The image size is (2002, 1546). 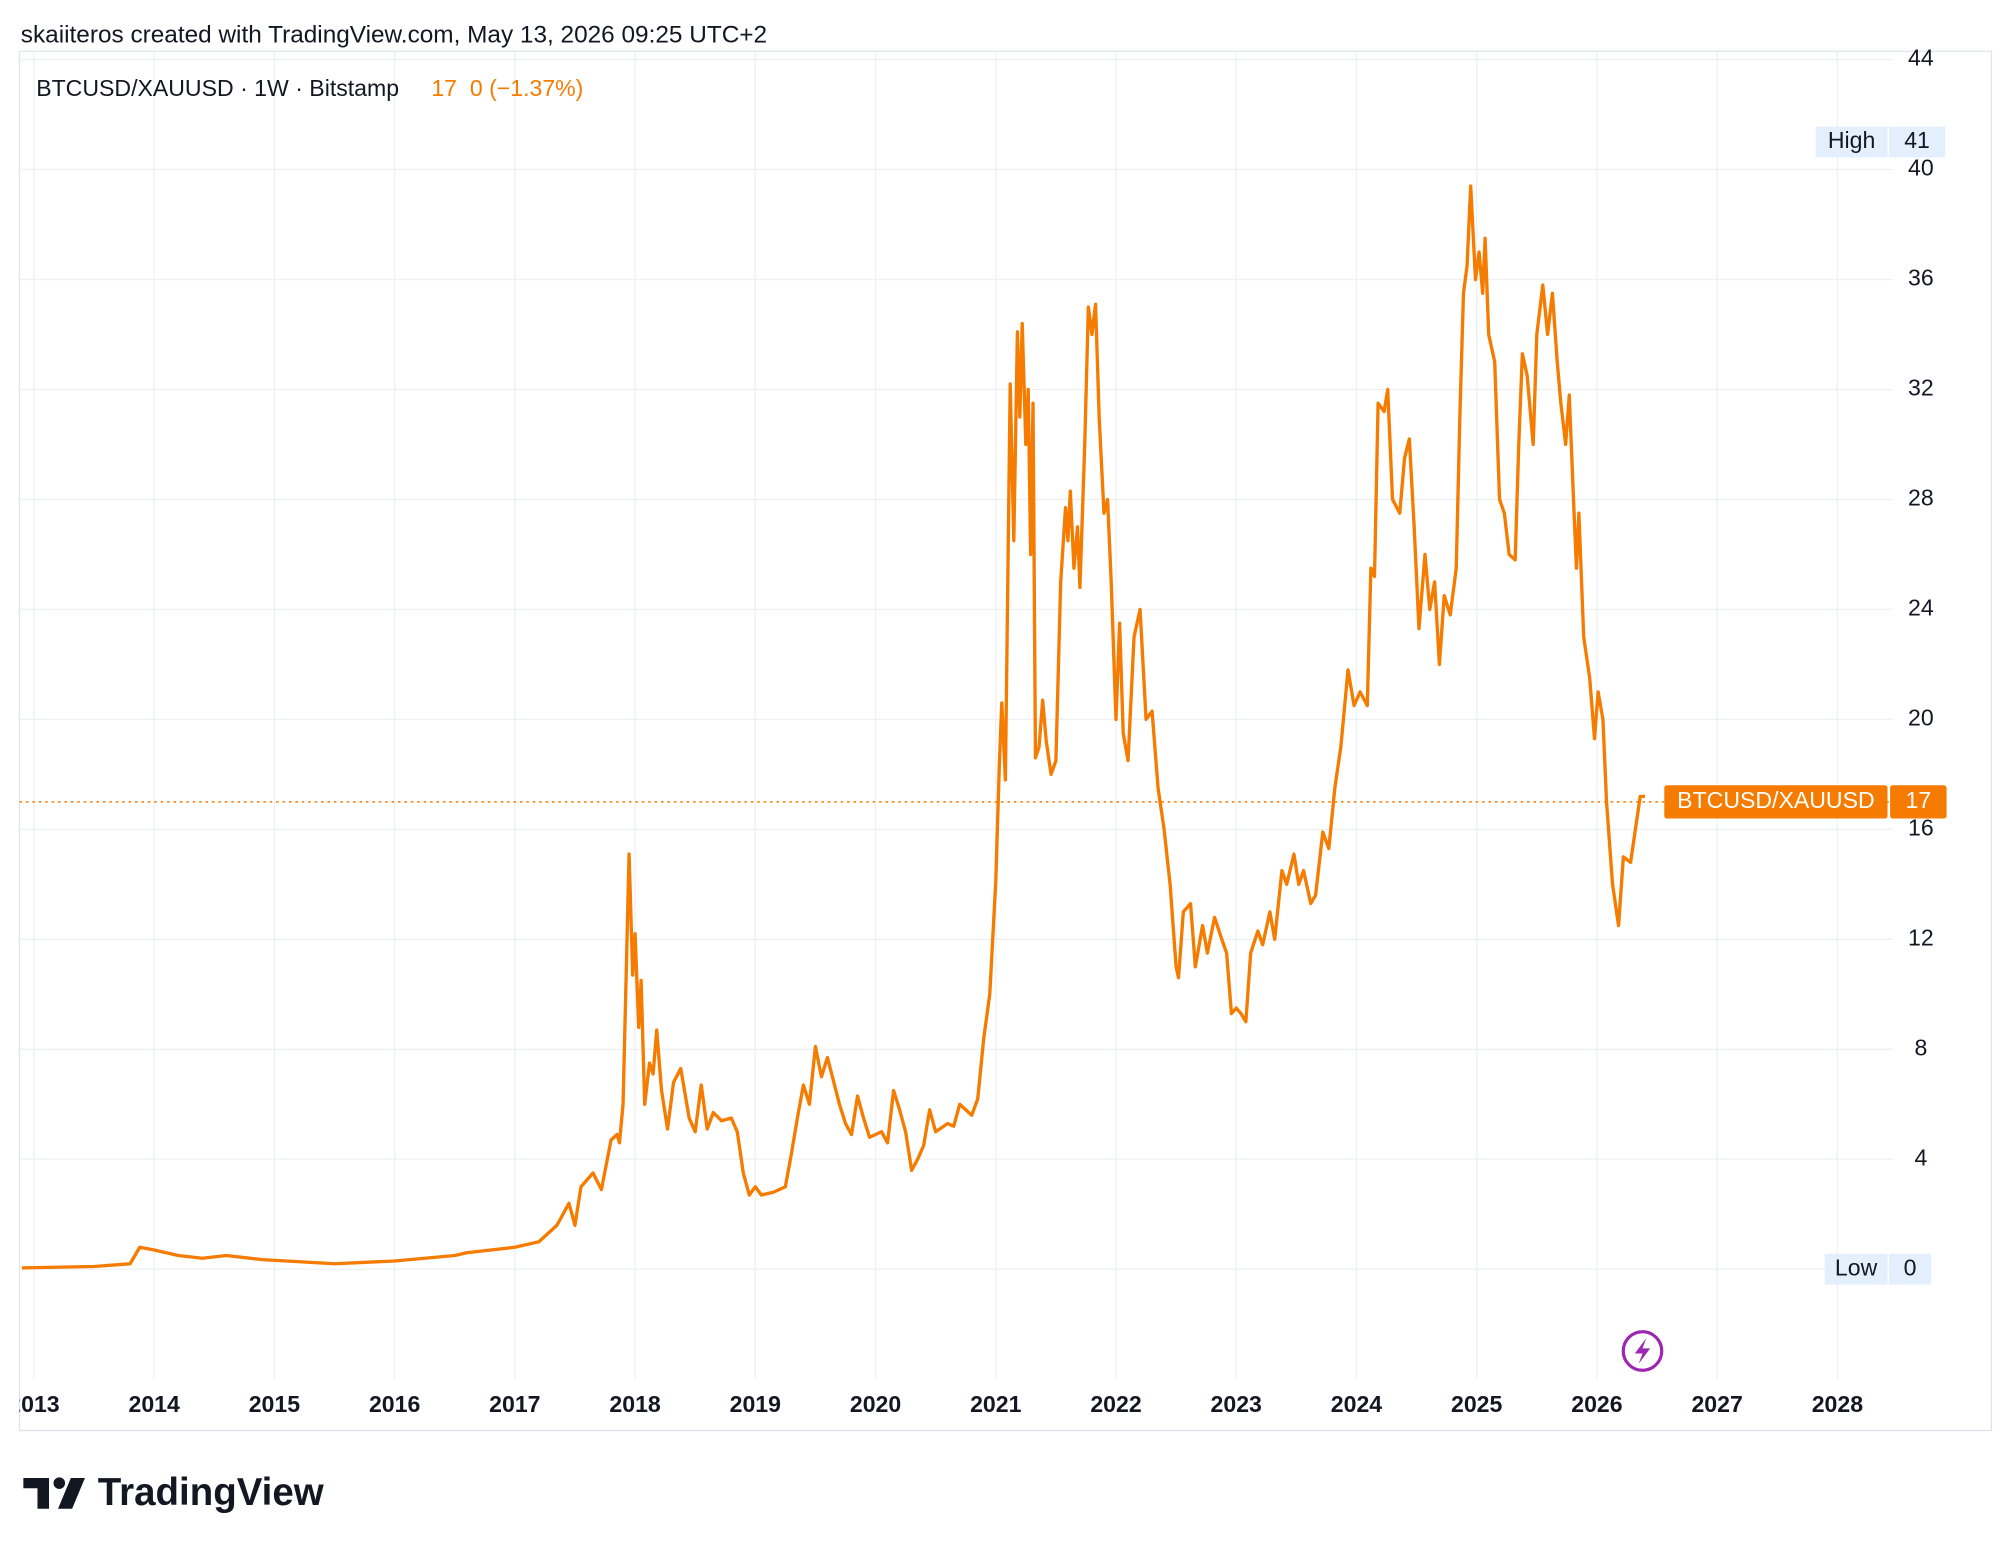 I want to click on x-tick-label: 2022, so click(x=1115, y=1404).